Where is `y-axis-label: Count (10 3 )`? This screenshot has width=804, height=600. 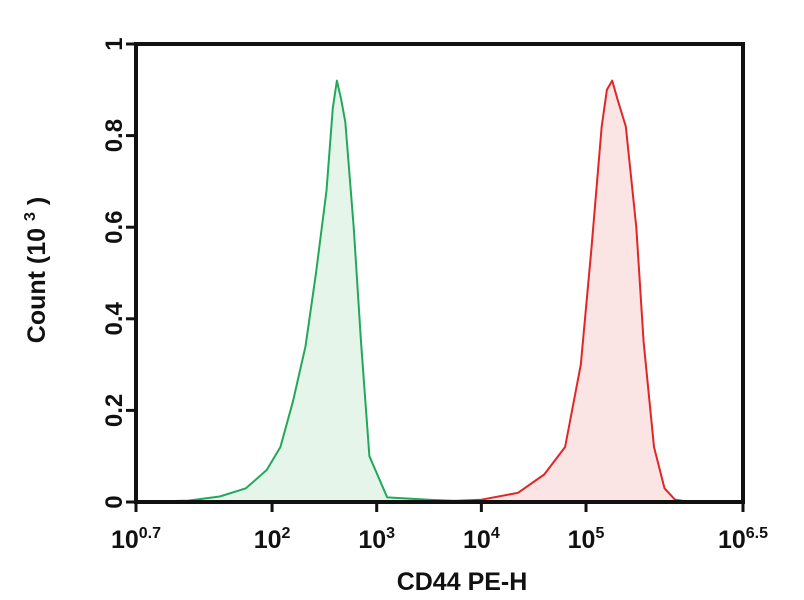 y-axis-label: Count (10 3 ) is located at coordinates (32, 270).